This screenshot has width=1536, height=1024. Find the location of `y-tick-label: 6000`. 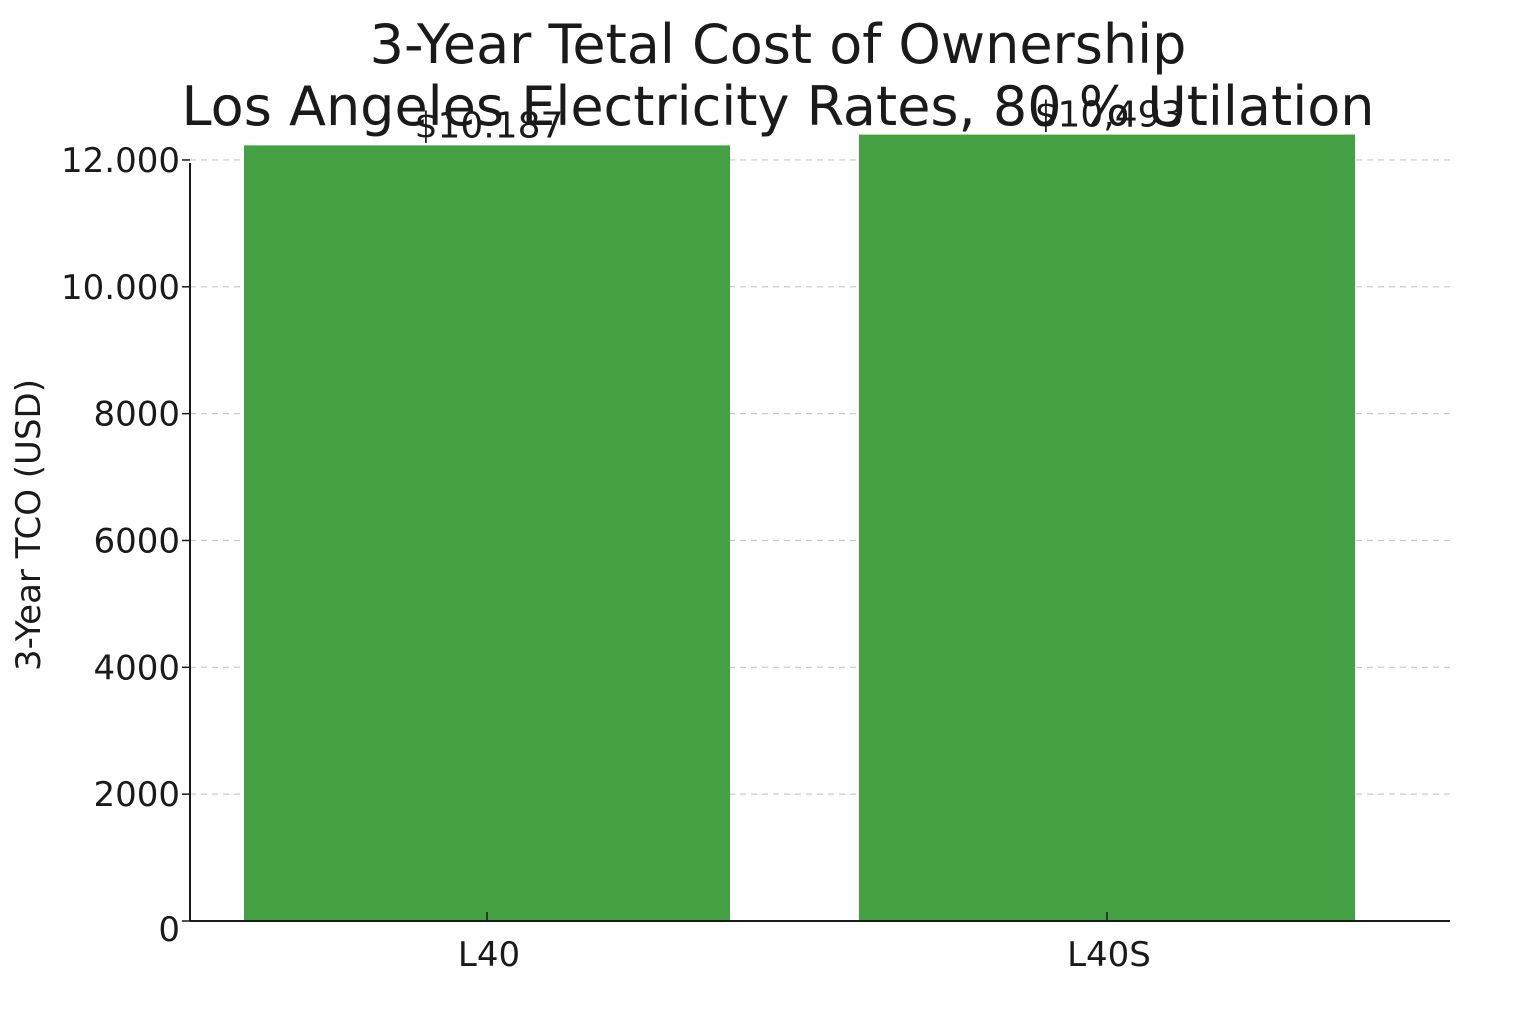

y-tick-label: 6000 is located at coordinates (136, 541).